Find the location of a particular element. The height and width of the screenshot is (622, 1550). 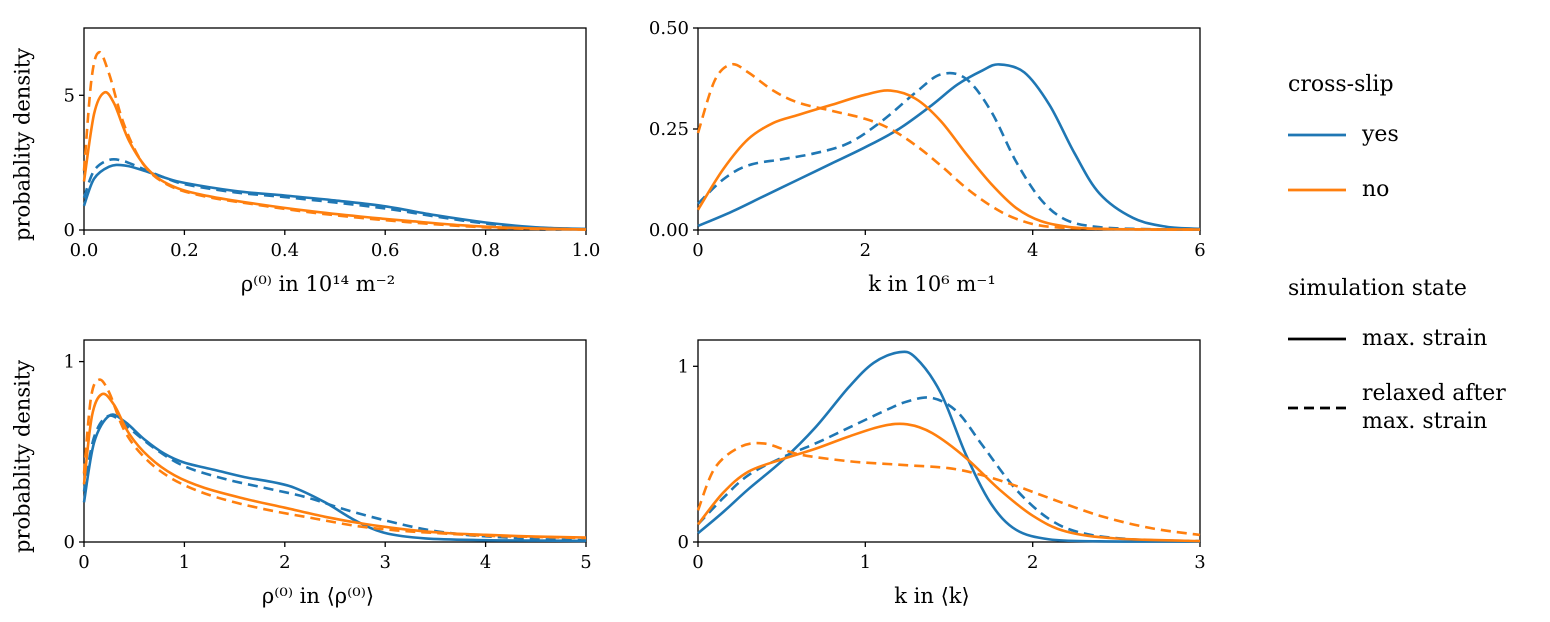

legend-title-simulation-state: simulation state is located at coordinates (1377, 289).